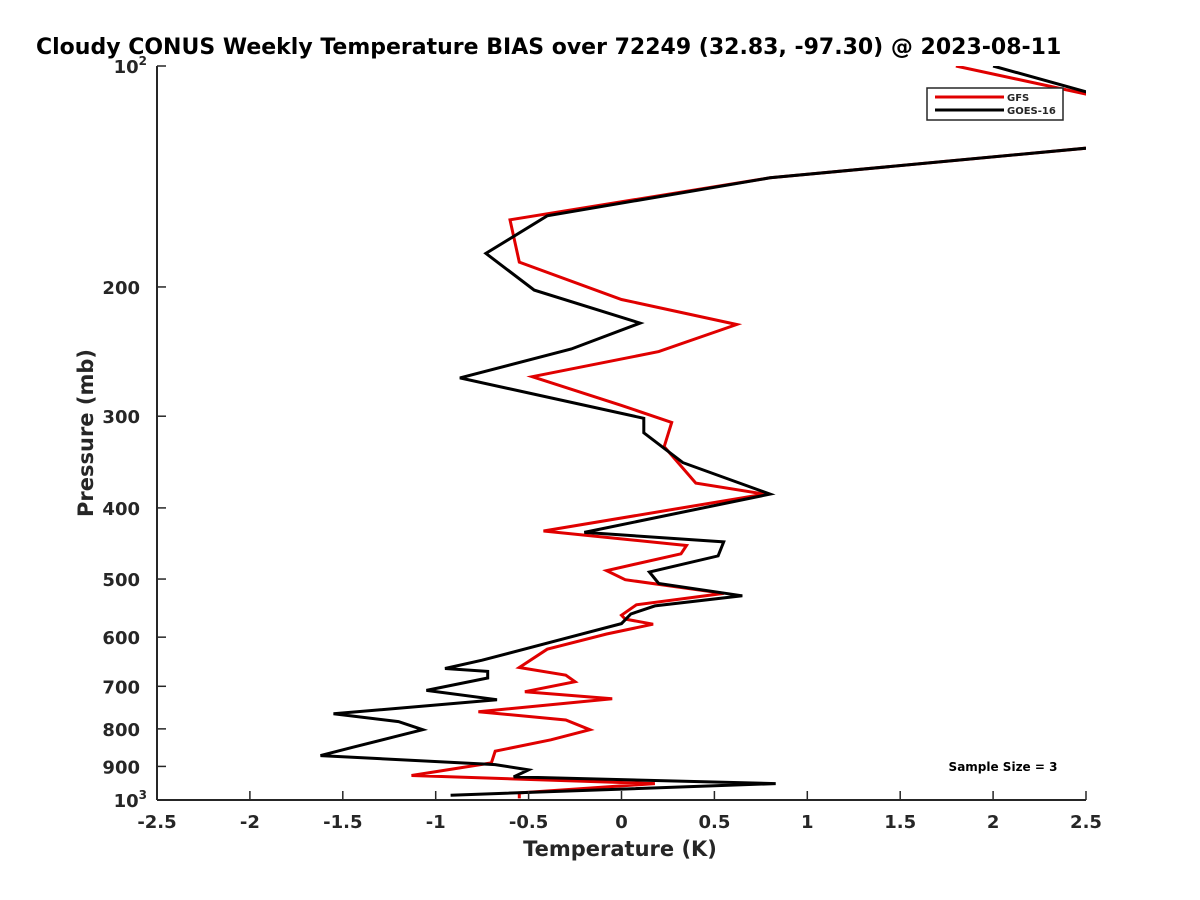 The image size is (1200, 900). Describe the element at coordinates (121, 638) in the screenshot. I see `y-tick-label: 600` at that location.